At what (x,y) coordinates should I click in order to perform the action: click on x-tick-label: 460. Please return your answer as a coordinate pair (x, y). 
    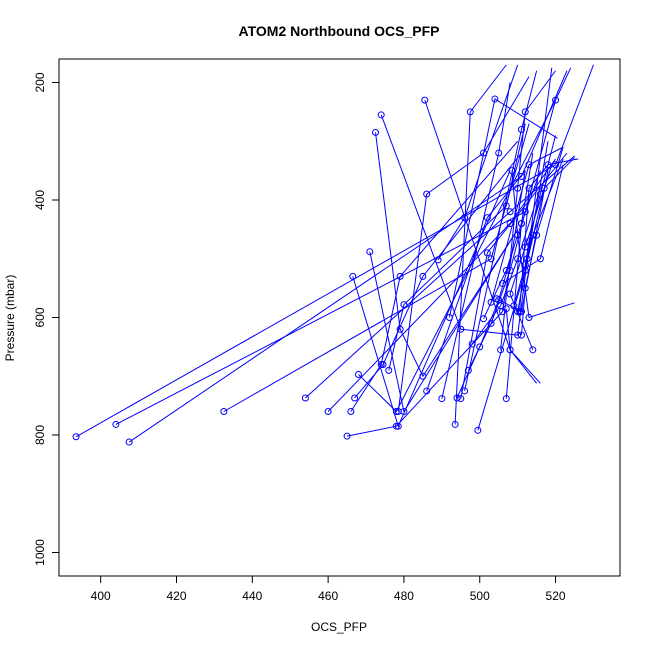
    Looking at the image, I should click on (328, 596).